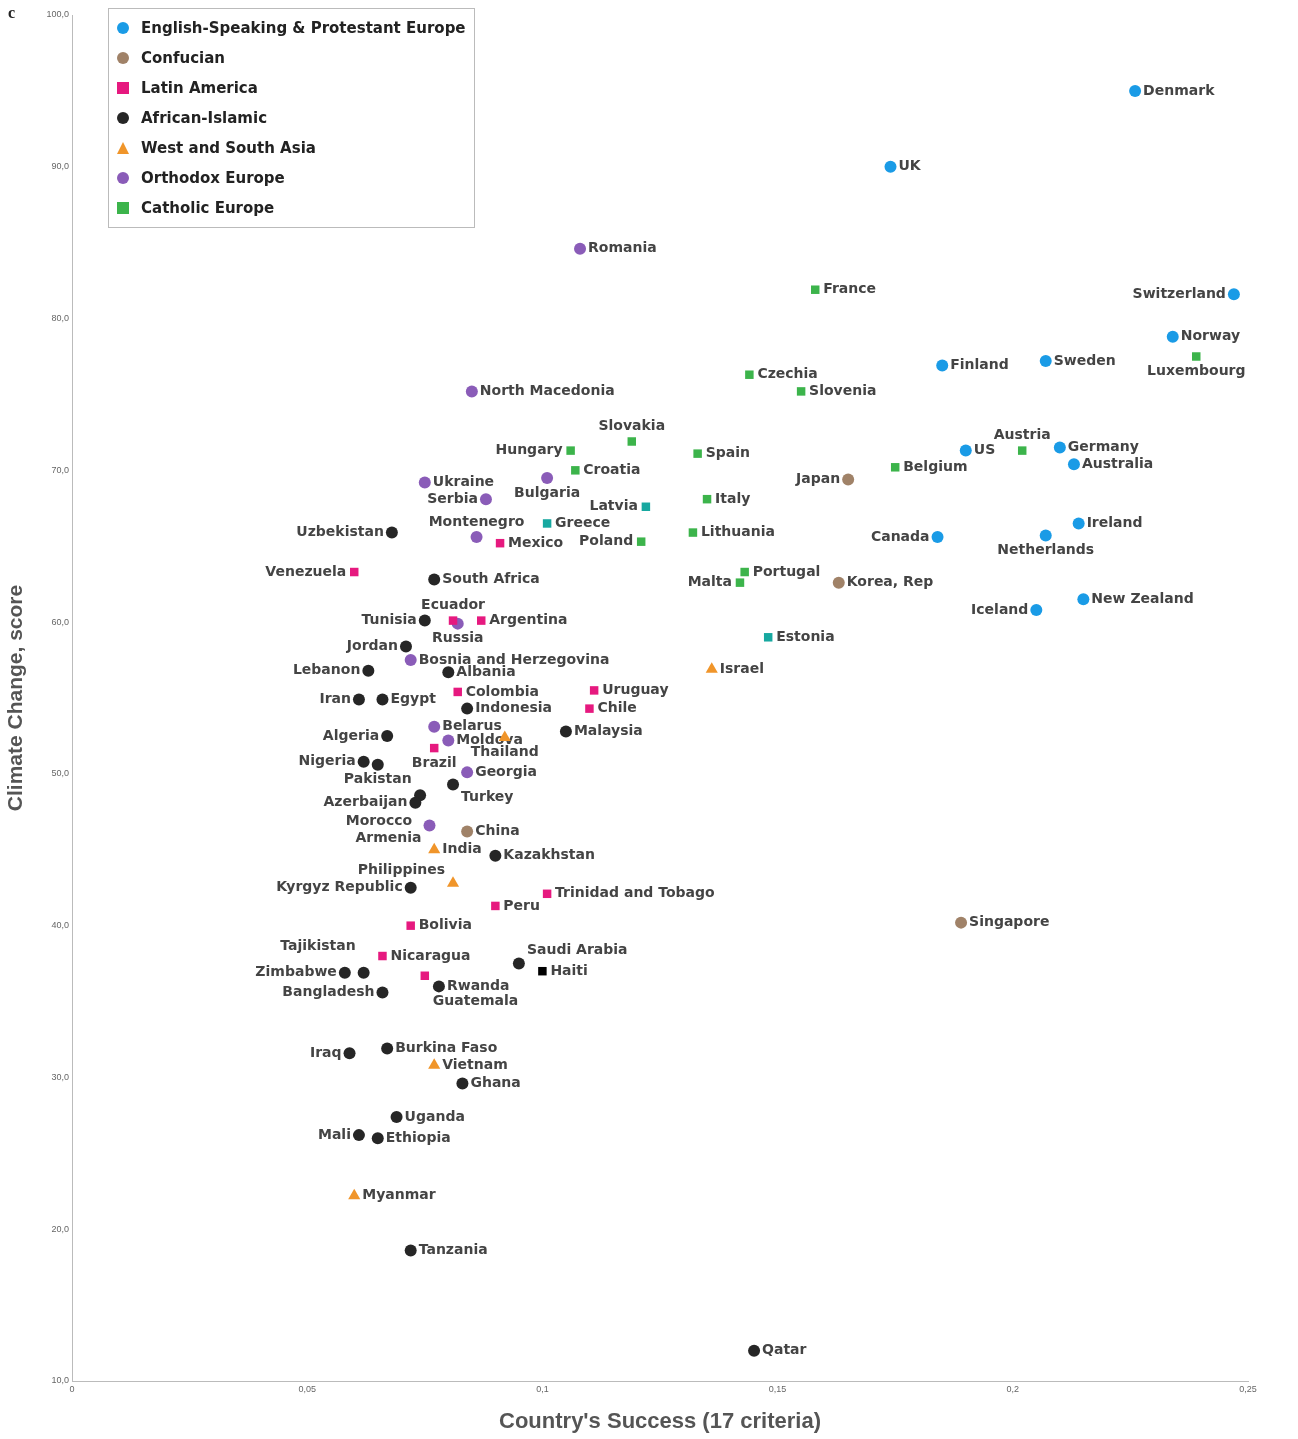  Describe the element at coordinates (399, 1194) in the screenshot. I see `annotation: Myanmar` at that location.